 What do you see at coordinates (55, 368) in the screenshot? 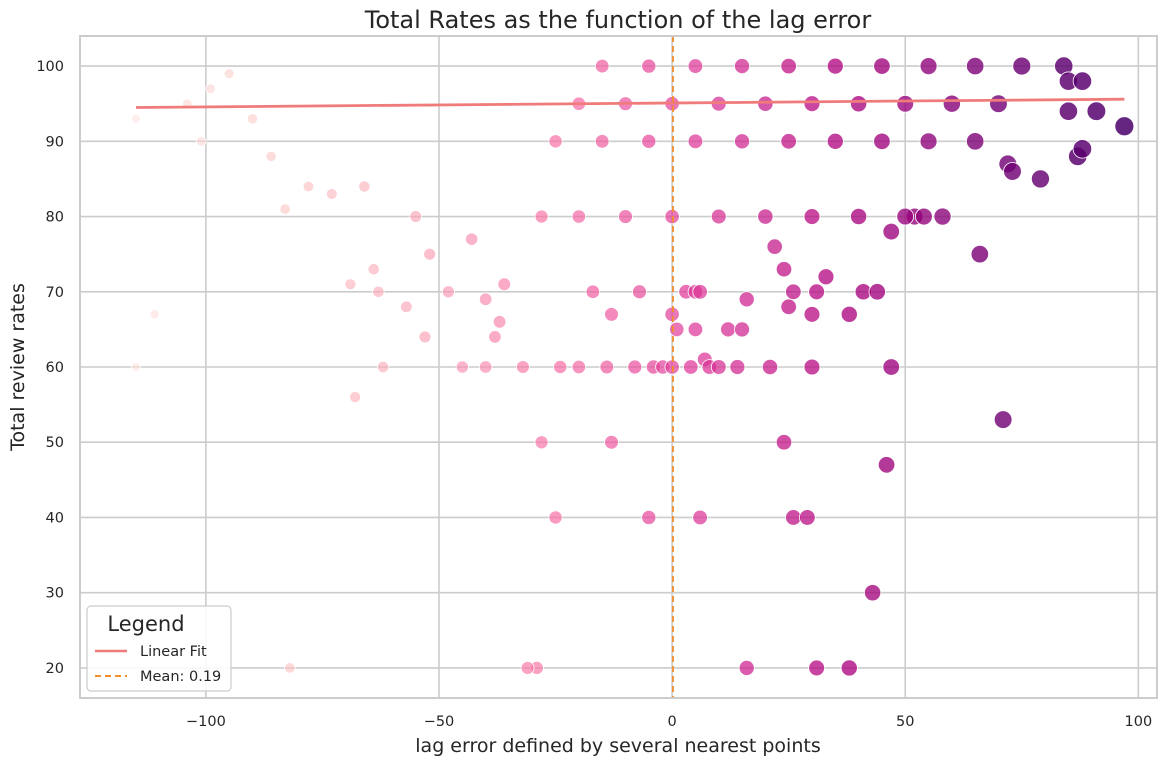
I see `y-tick-label: 60` at bounding box center [55, 368].